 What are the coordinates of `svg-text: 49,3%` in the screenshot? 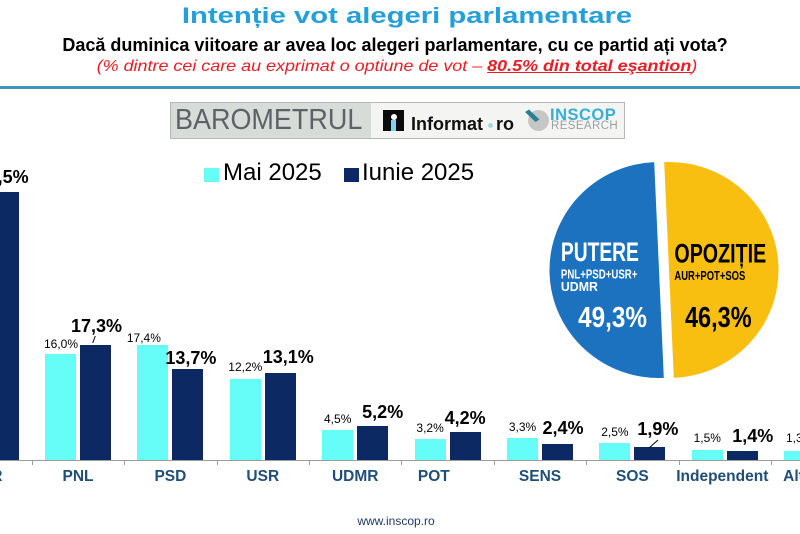 It's located at (612, 318).